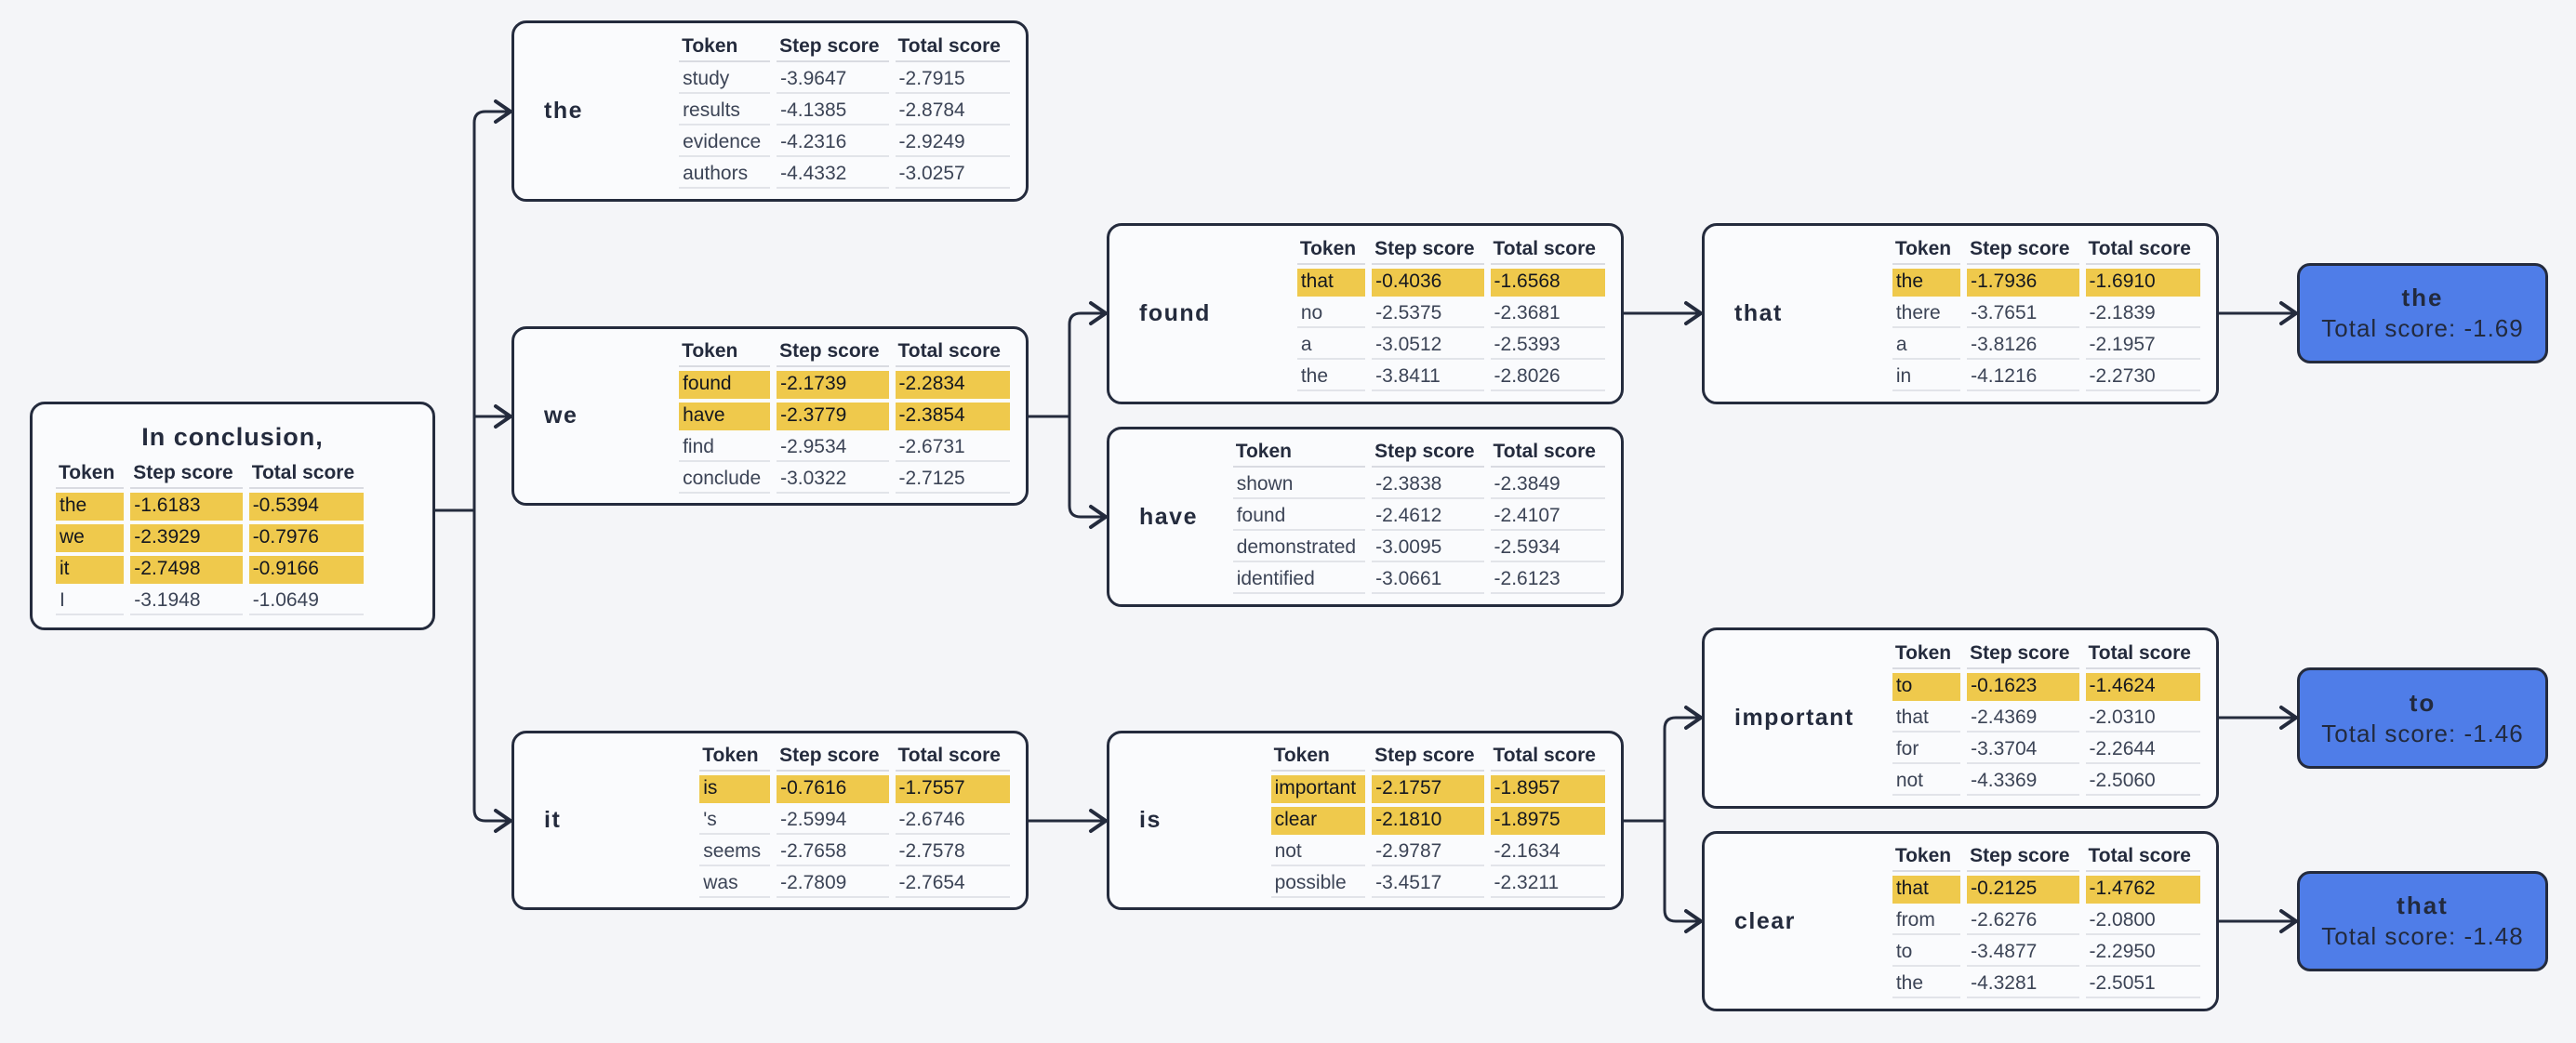 The height and width of the screenshot is (1043, 2576). Describe the element at coordinates (844, 175) in the screenshot. I see `candidate-row: authors -4.4332 -3.0257` at that location.